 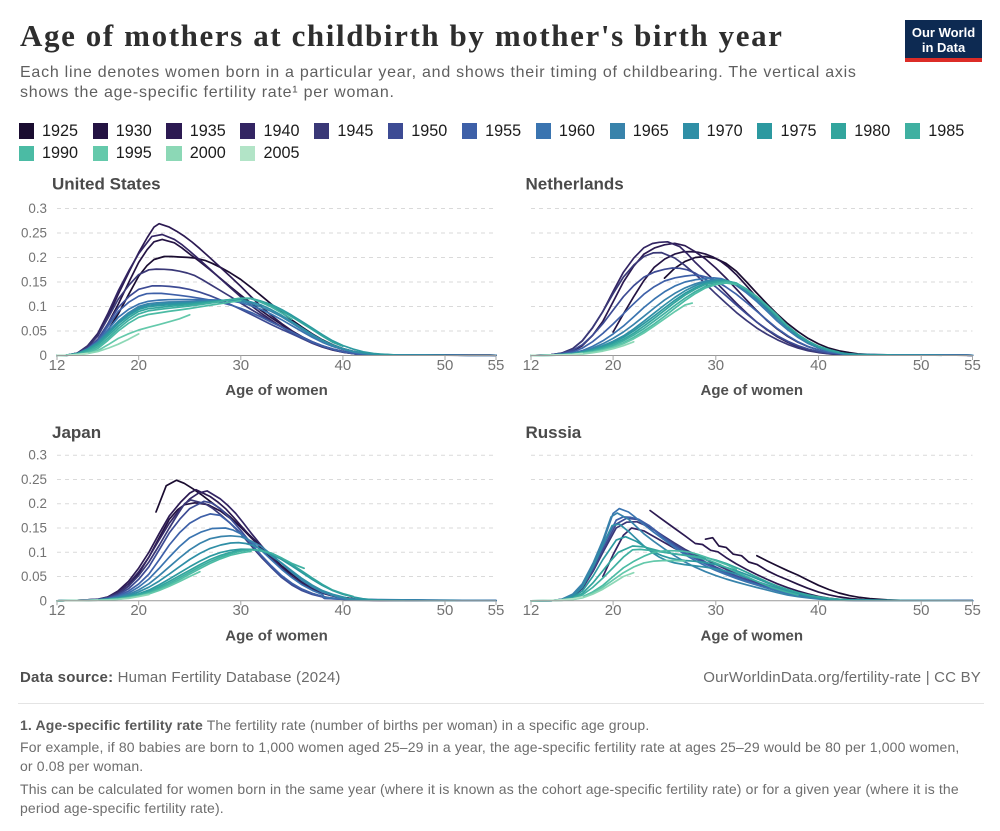 What do you see at coordinates (575, 184) in the screenshot?
I see `svg-text: Netherlands` at bounding box center [575, 184].